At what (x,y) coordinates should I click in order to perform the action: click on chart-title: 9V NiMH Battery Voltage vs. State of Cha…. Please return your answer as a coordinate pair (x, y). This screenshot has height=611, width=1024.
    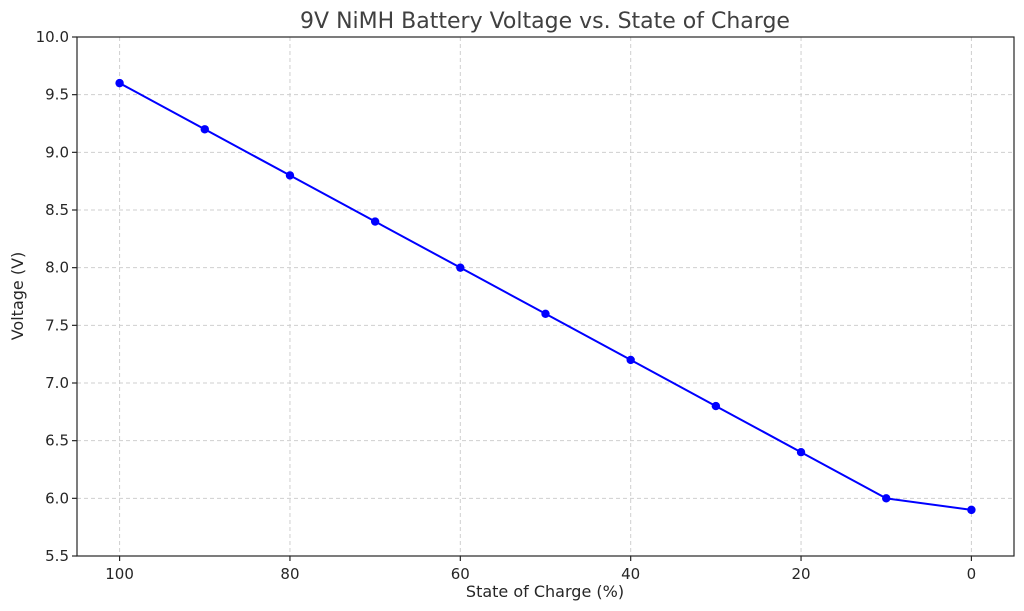
    Looking at the image, I should click on (545, 21).